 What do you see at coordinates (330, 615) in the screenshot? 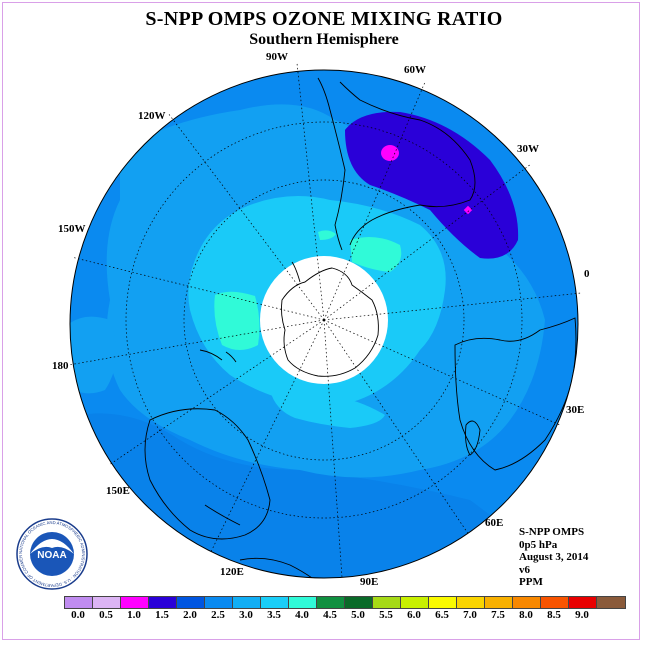
I see `colorbar-tick-label: 4.5` at bounding box center [330, 615].